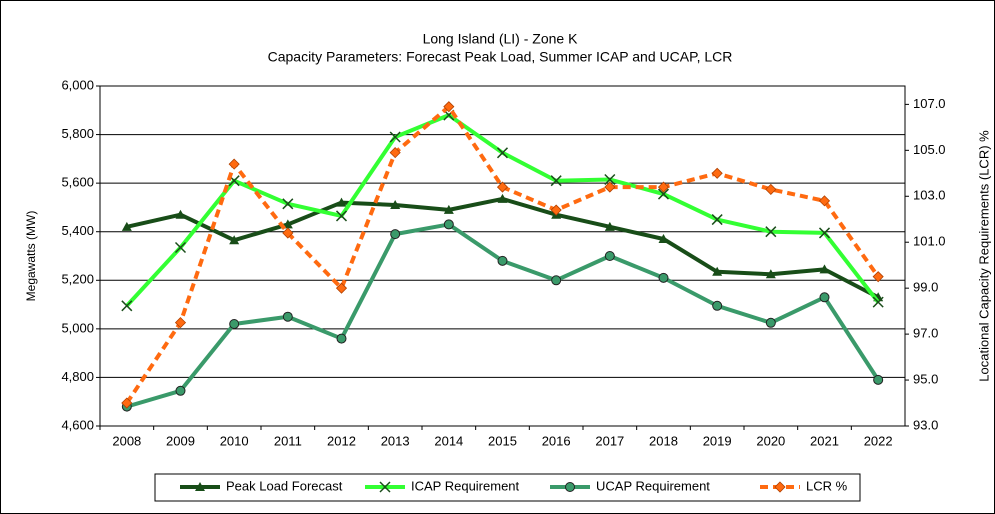 The height and width of the screenshot is (514, 995). I want to click on x-tick-label: 2020, so click(770, 440).